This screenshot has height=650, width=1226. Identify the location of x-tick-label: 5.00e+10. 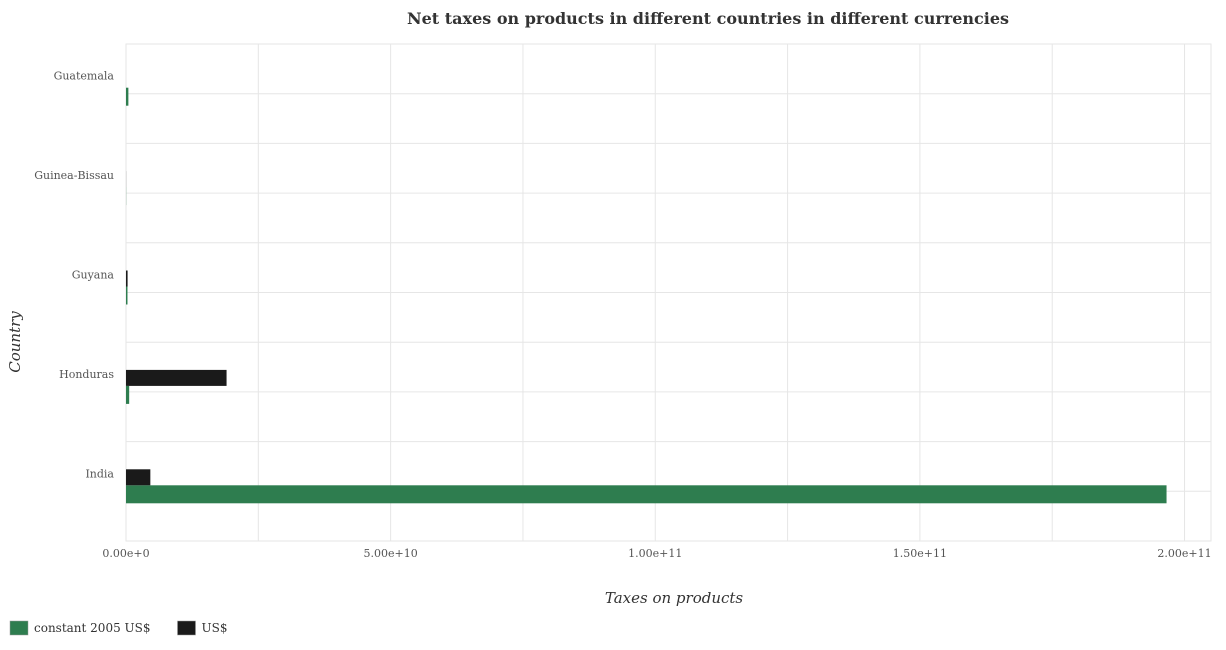
(391, 553).